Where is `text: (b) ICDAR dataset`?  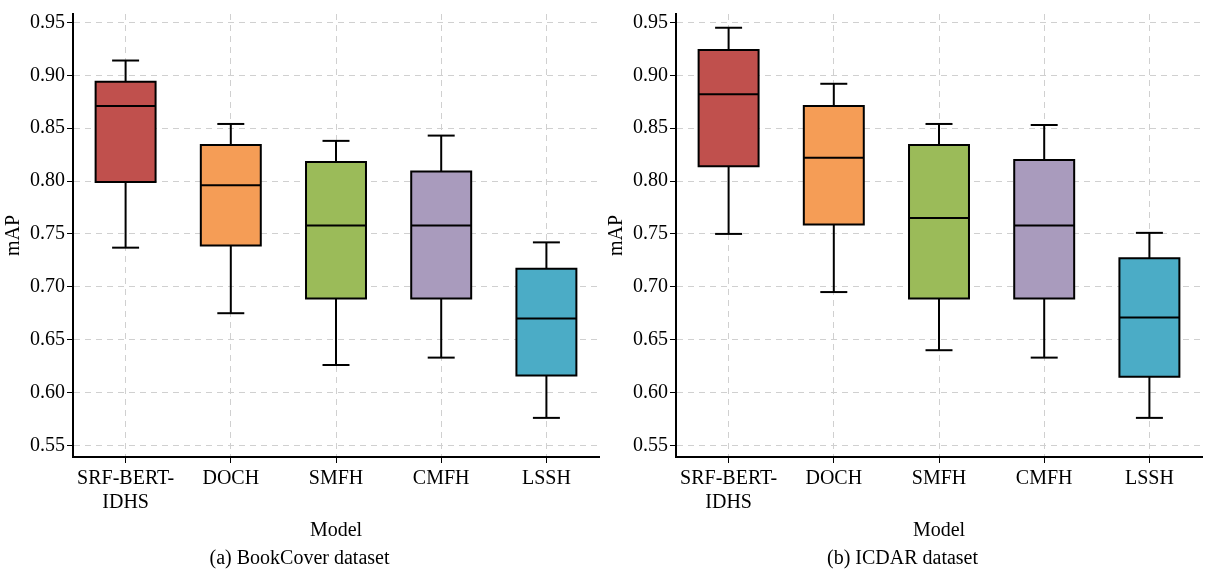 text: (b) ICDAR dataset is located at coordinates (902, 558).